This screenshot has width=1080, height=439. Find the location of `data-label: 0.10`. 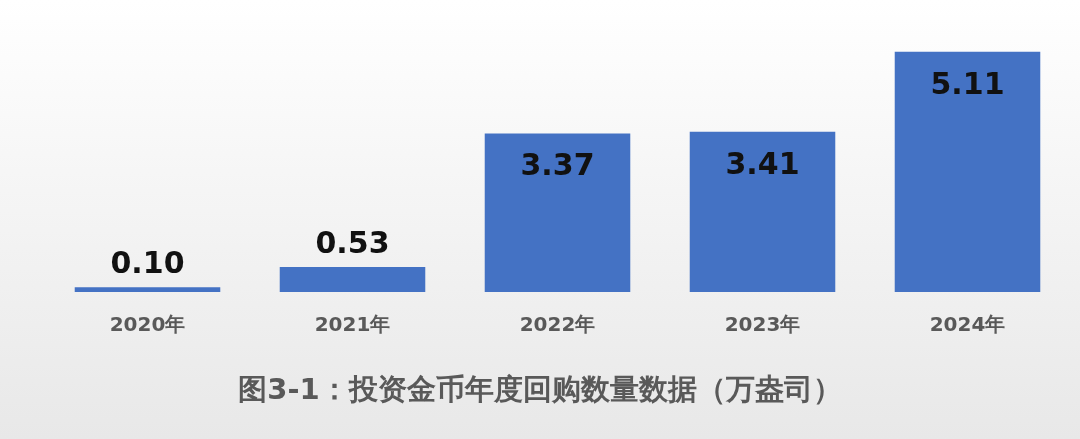

data-label: 0.10 is located at coordinates (147, 263).